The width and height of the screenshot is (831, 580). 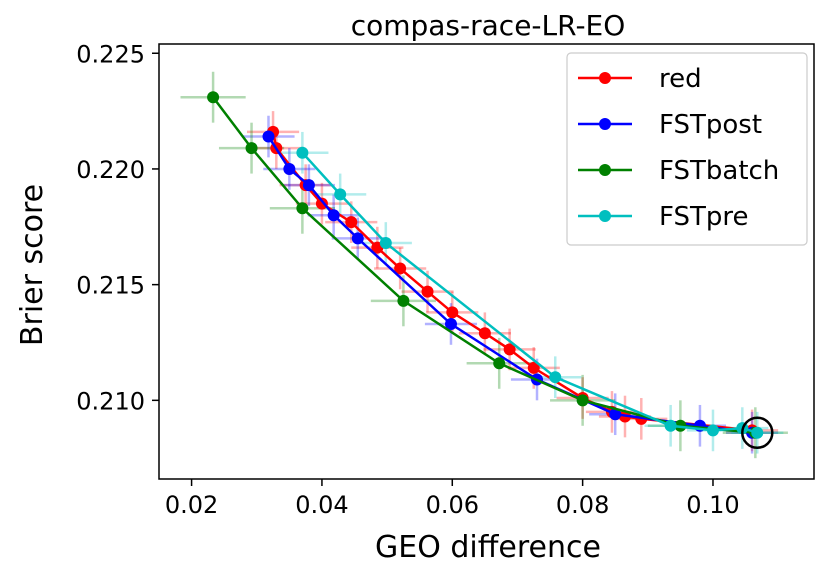 What do you see at coordinates (582, 505) in the screenshot?
I see `x-tick-label: 0.08` at bounding box center [582, 505].